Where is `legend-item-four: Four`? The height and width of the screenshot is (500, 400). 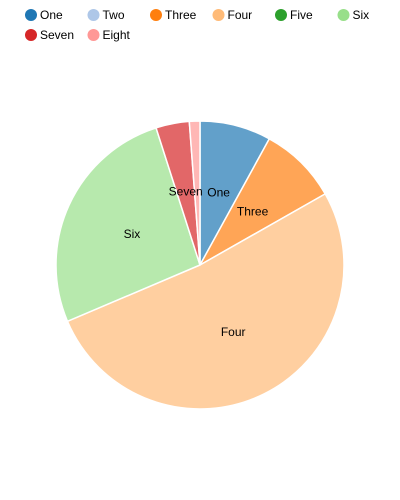
legend-item-four: Four is located at coordinates (232, 15).